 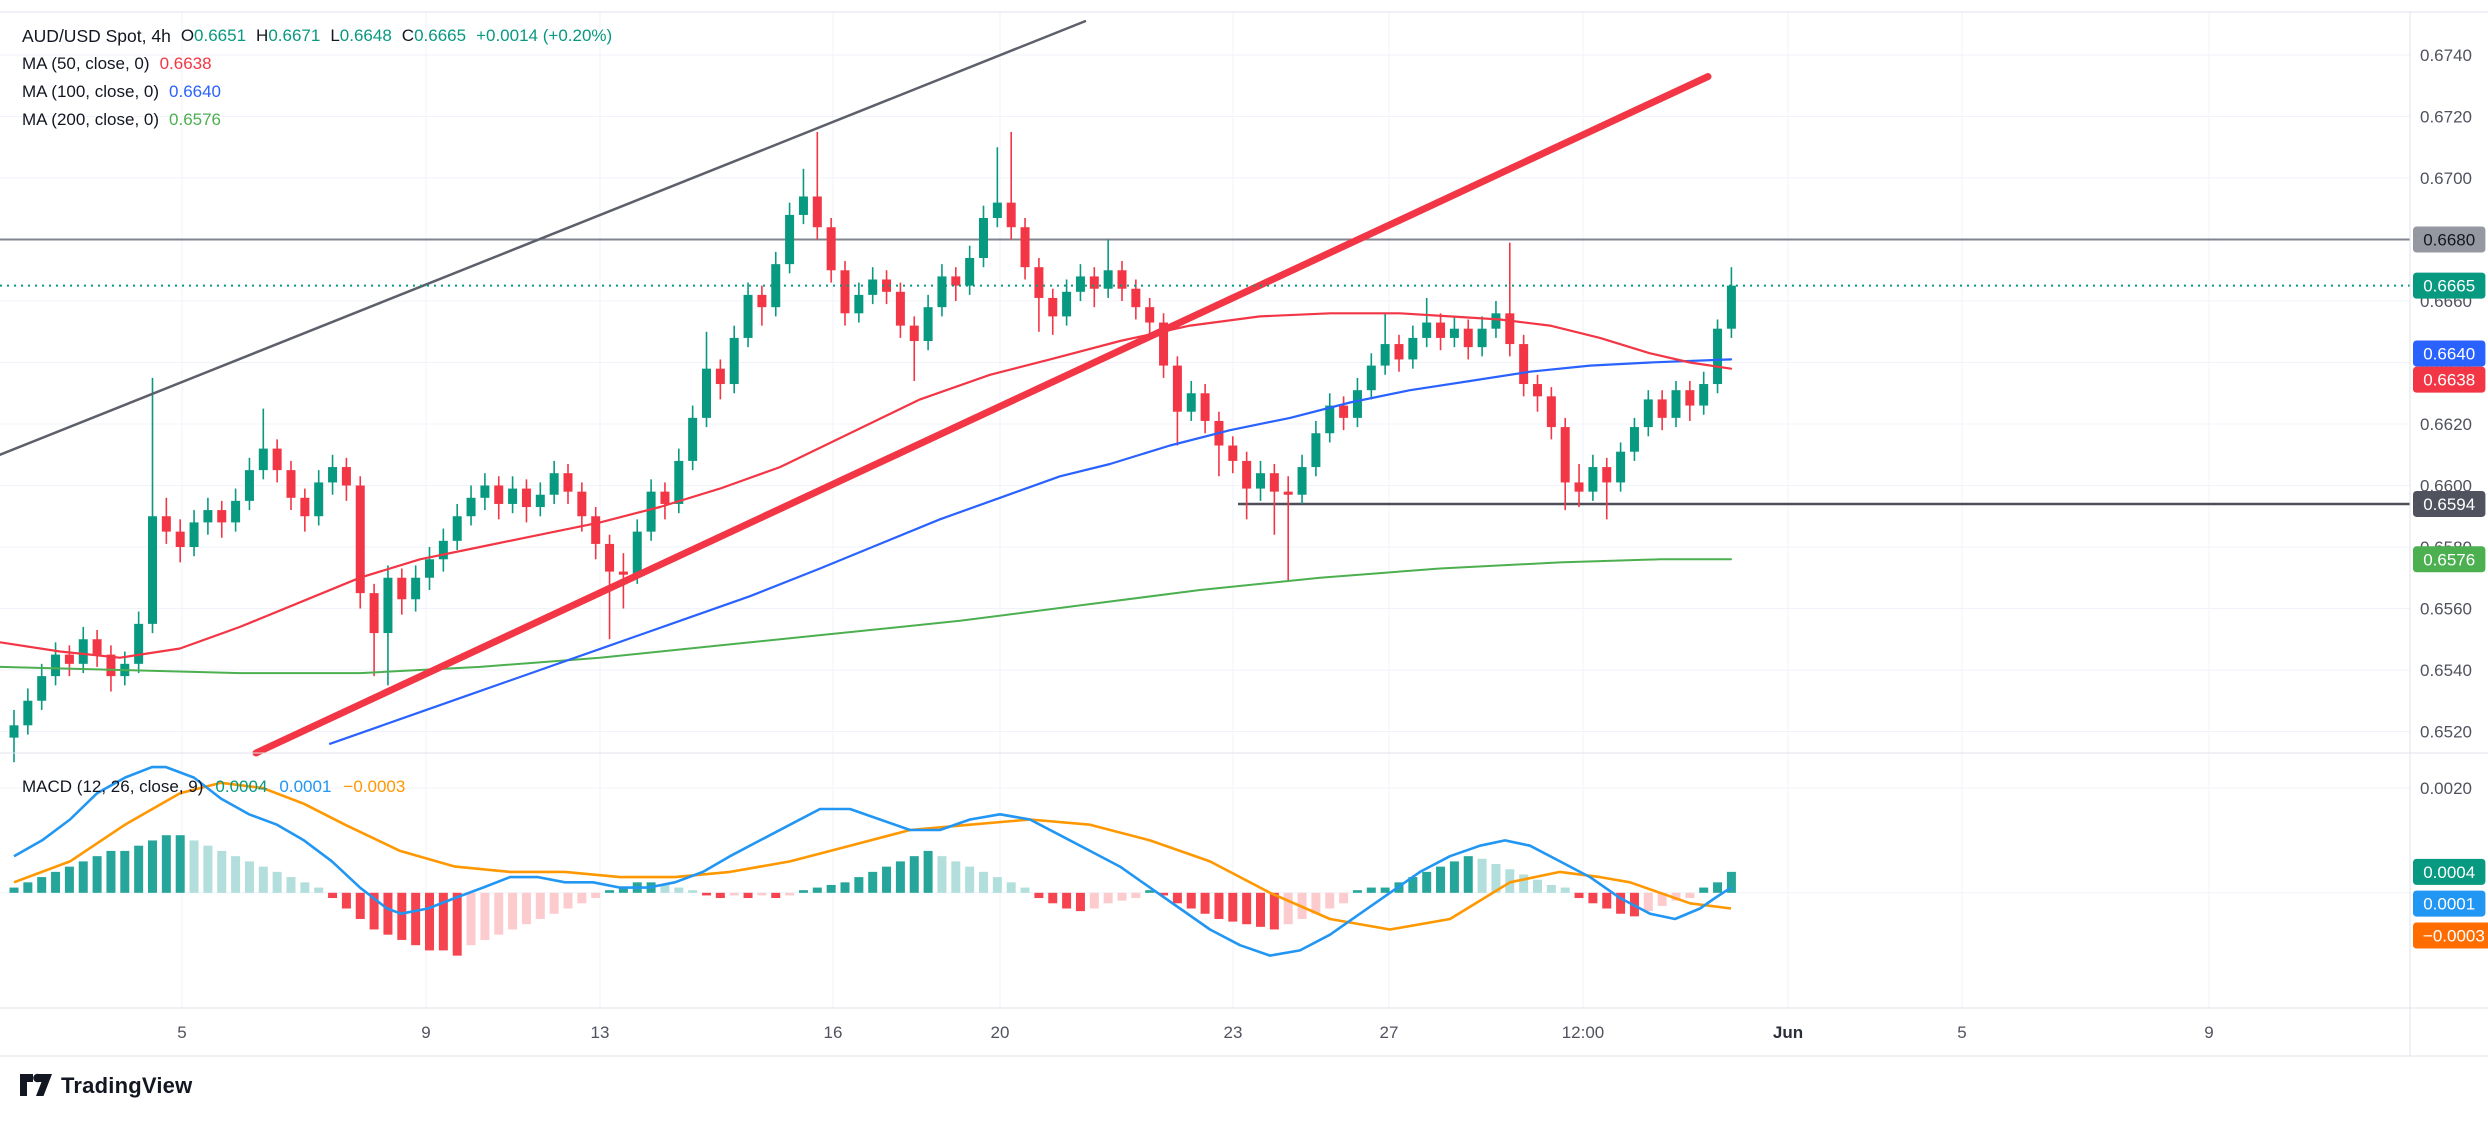 What do you see at coordinates (2446, 117) in the screenshot?
I see `price-tick-label: 0.6720` at bounding box center [2446, 117].